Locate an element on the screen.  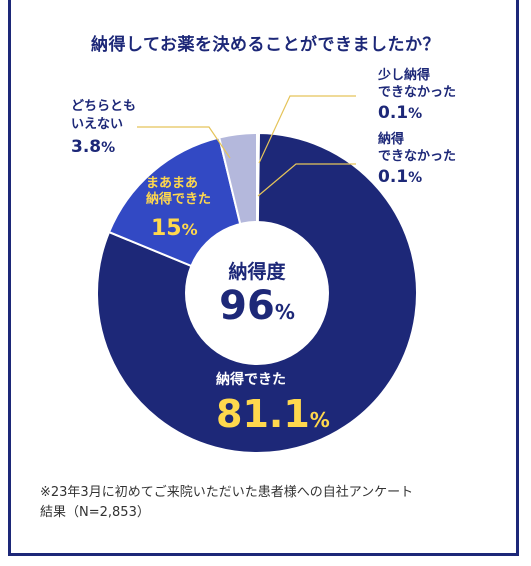
center-value: 96% is located at coordinates (257, 306).